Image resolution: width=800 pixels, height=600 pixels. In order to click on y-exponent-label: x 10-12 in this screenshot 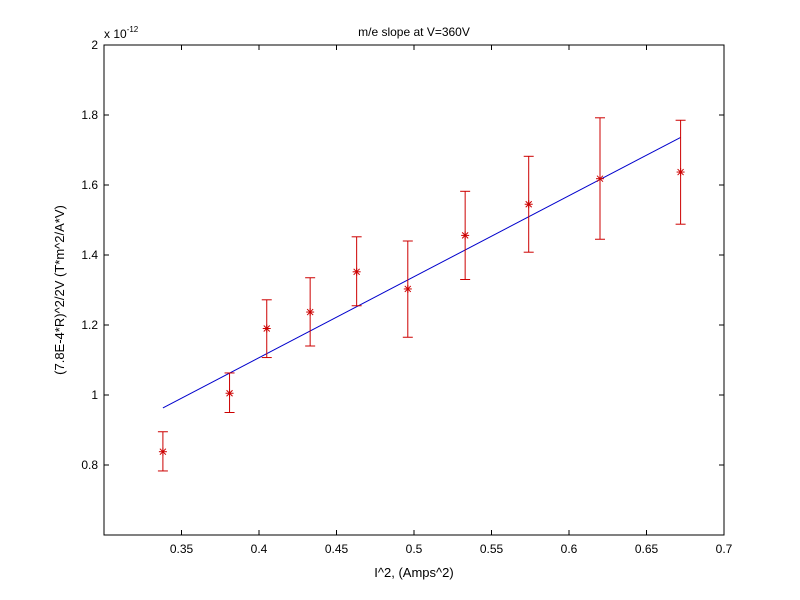, I will do `click(121, 33)`.